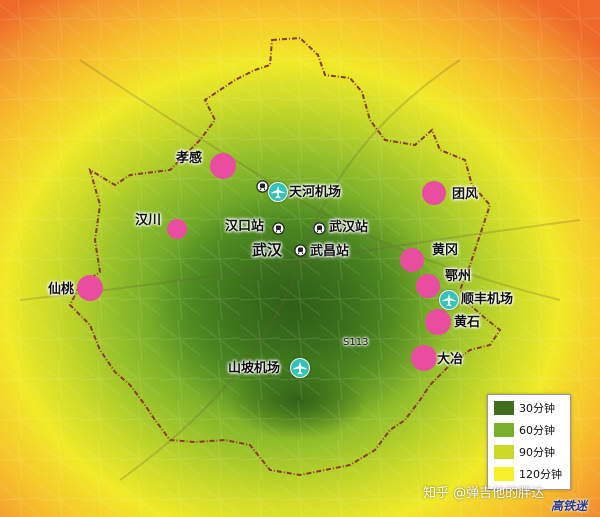 The width and height of the screenshot is (600, 517). I want to click on label-shunfeng-airport: 顺丰机场, so click(487, 299).